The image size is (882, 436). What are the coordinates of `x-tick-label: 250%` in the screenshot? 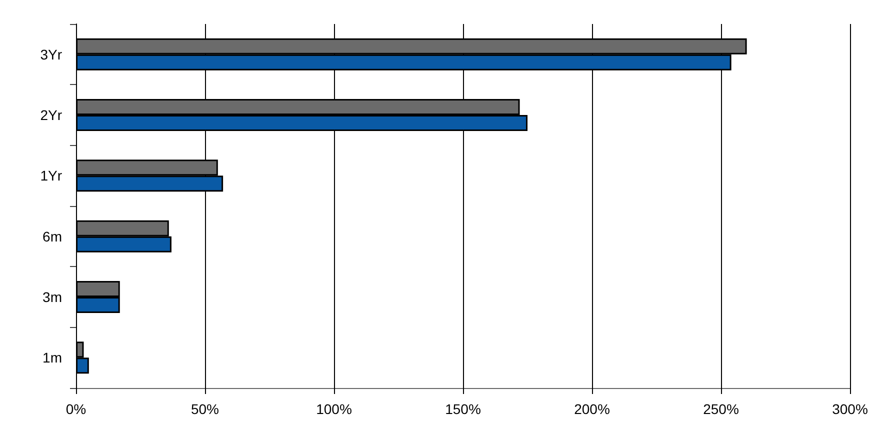 It's located at (721, 409).